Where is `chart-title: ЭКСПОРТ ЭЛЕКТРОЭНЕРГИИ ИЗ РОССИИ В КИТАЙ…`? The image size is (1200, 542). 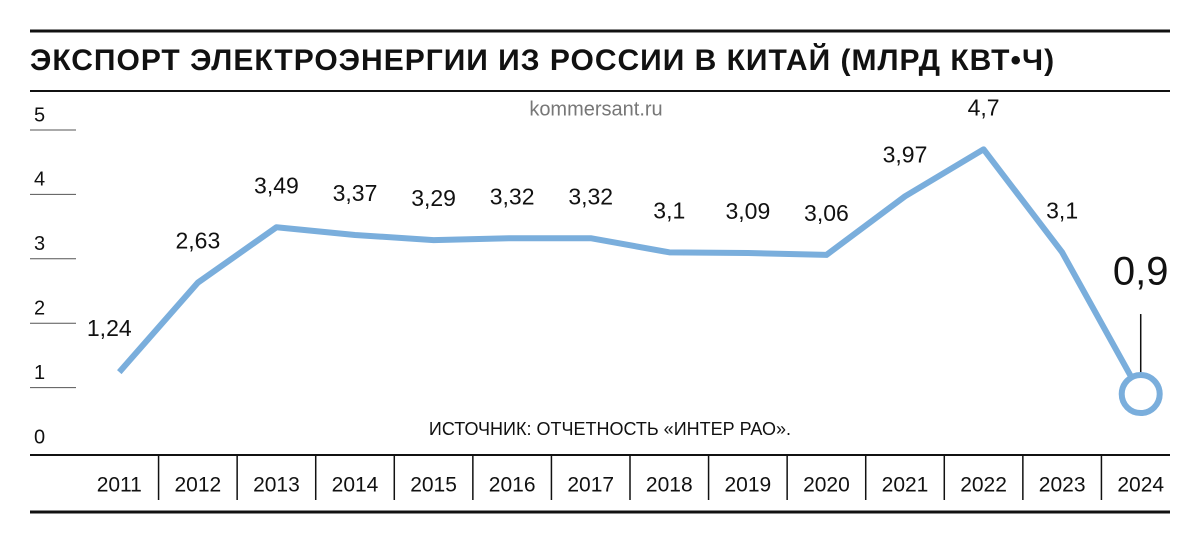
chart-title: ЭКСПОРТ ЭЛЕКТРОЭНЕРГИИ ИЗ РОССИИ В КИТАЙ… is located at coordinates (542, 60).